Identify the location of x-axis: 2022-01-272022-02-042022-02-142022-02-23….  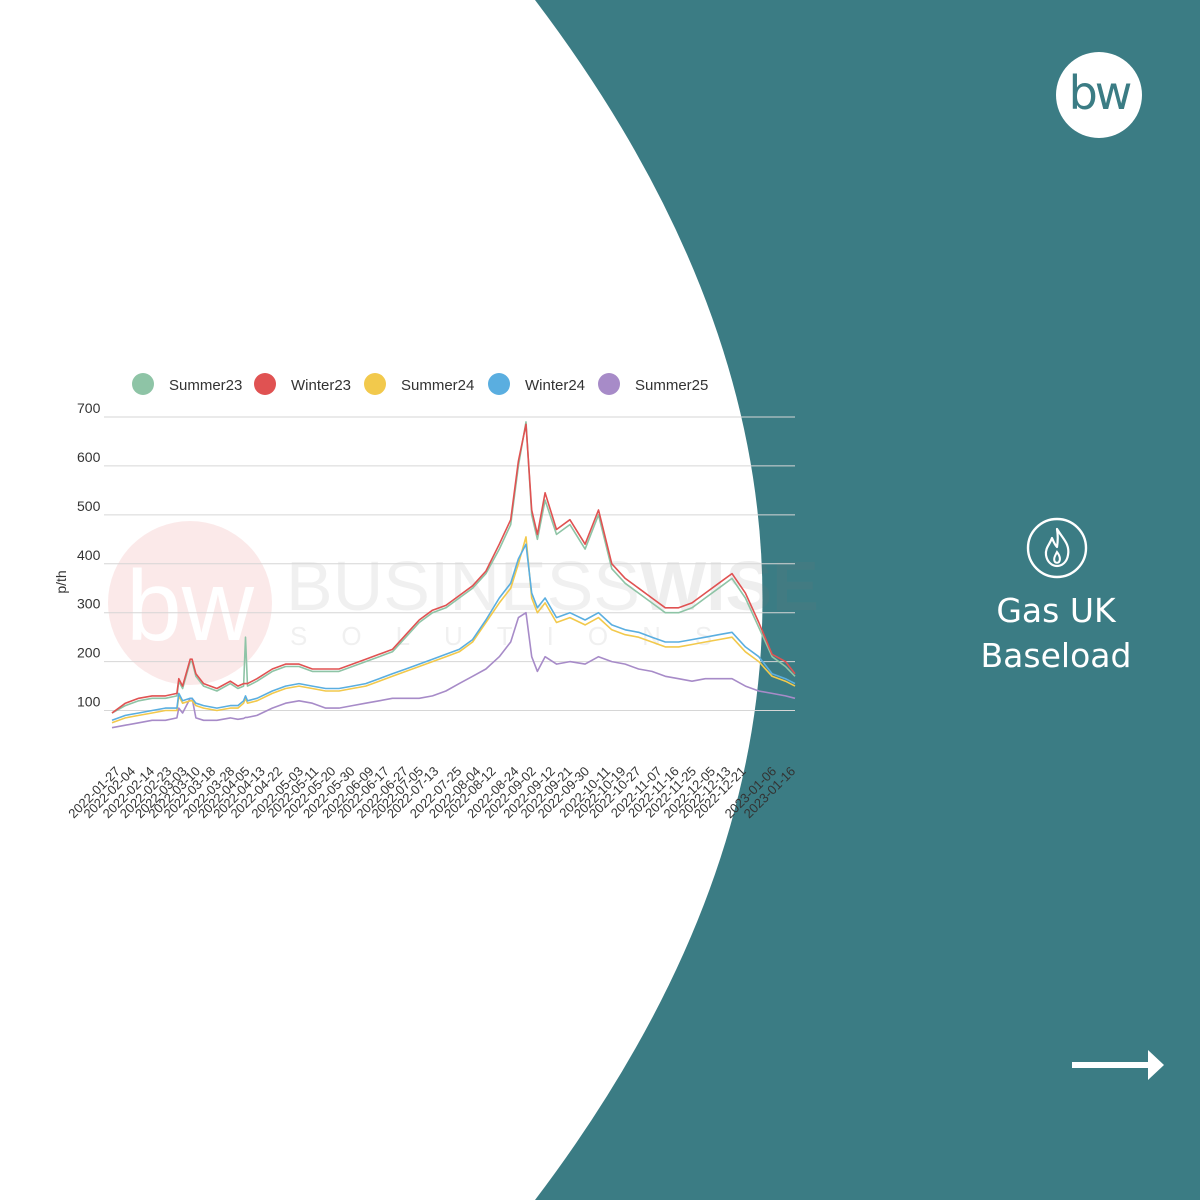
(431, 793).